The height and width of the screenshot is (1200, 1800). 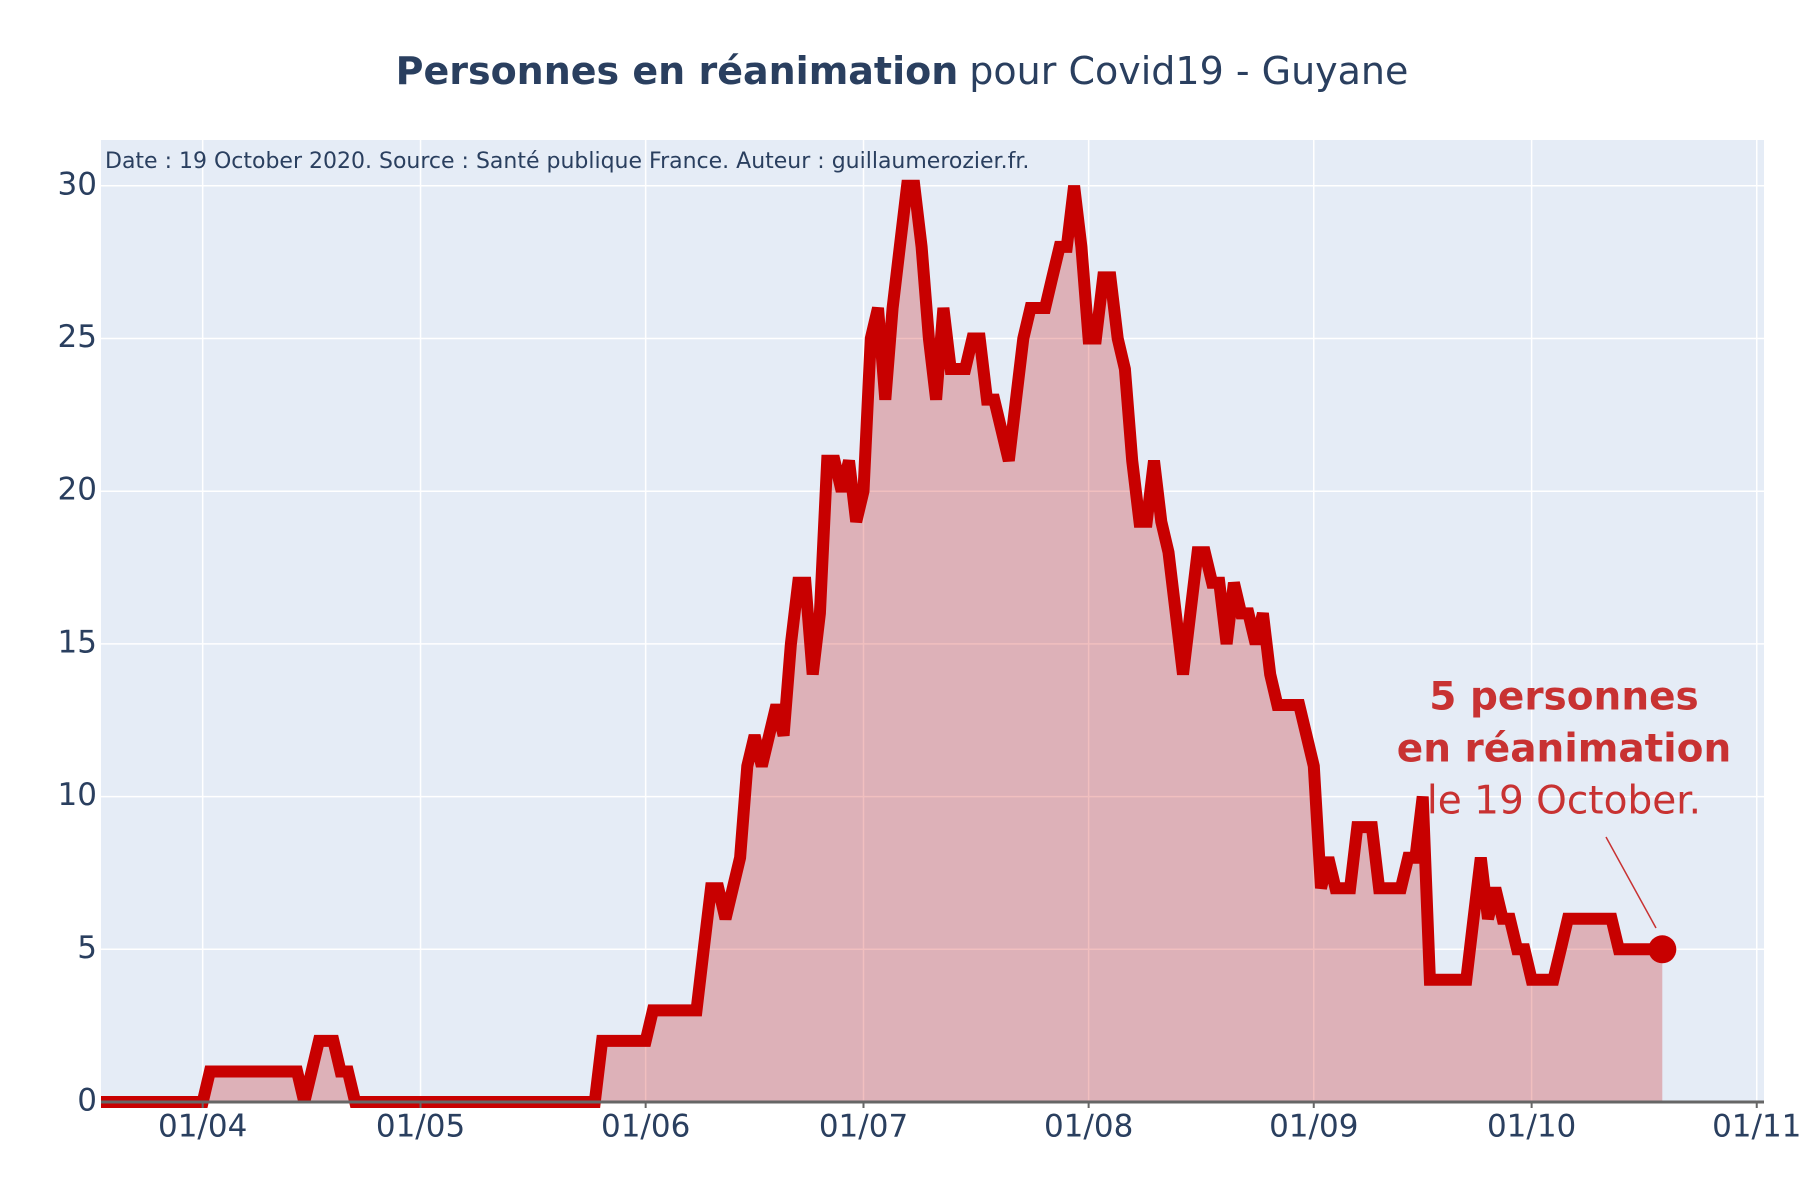 I want to click on x-tick-label: 01/04, so click(x=202, y=1127).